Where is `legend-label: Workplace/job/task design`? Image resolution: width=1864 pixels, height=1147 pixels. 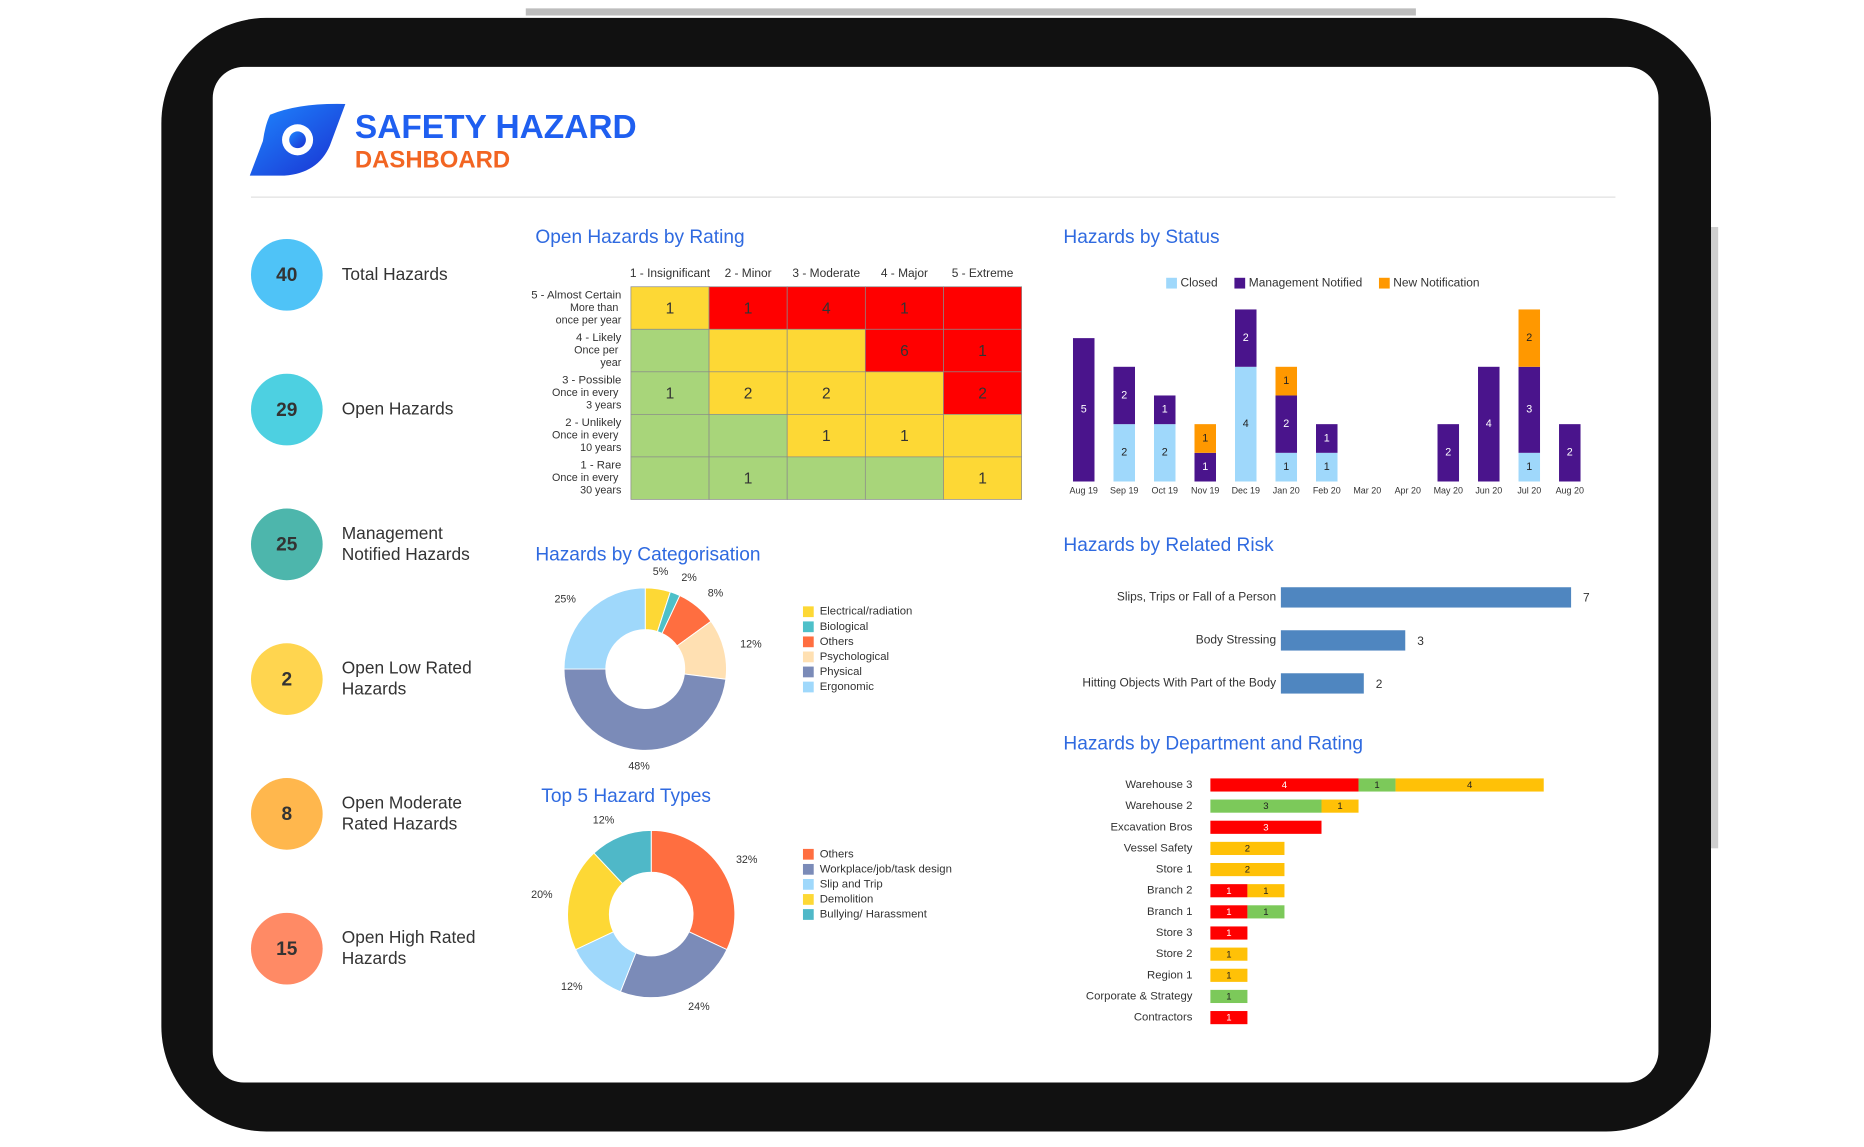
legend-label: Workplace/job/task design is located at coordinates (886, 869).